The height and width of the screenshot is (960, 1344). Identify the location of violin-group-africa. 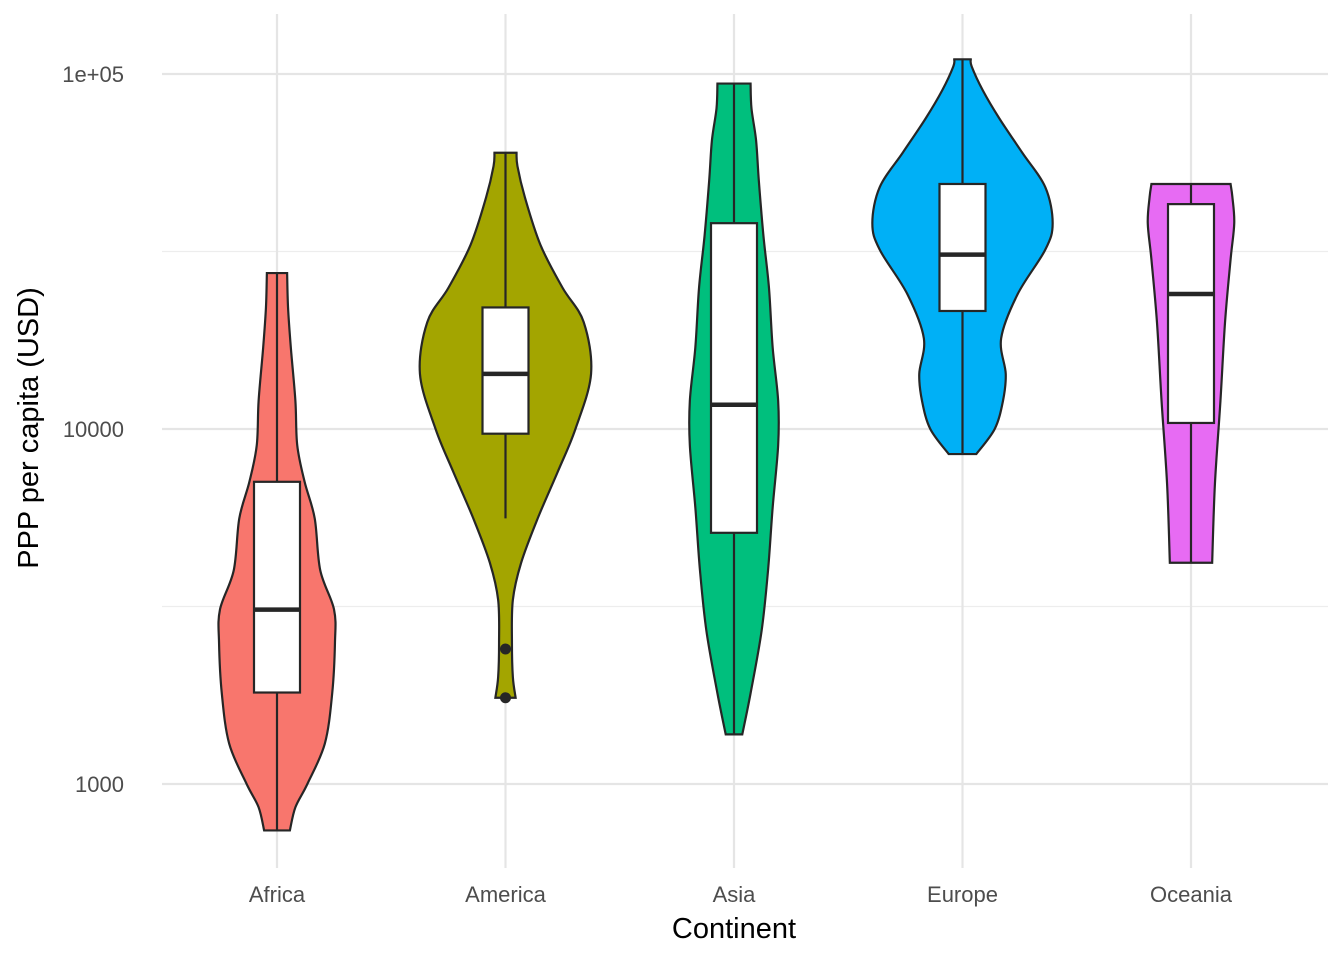
(277, 551).